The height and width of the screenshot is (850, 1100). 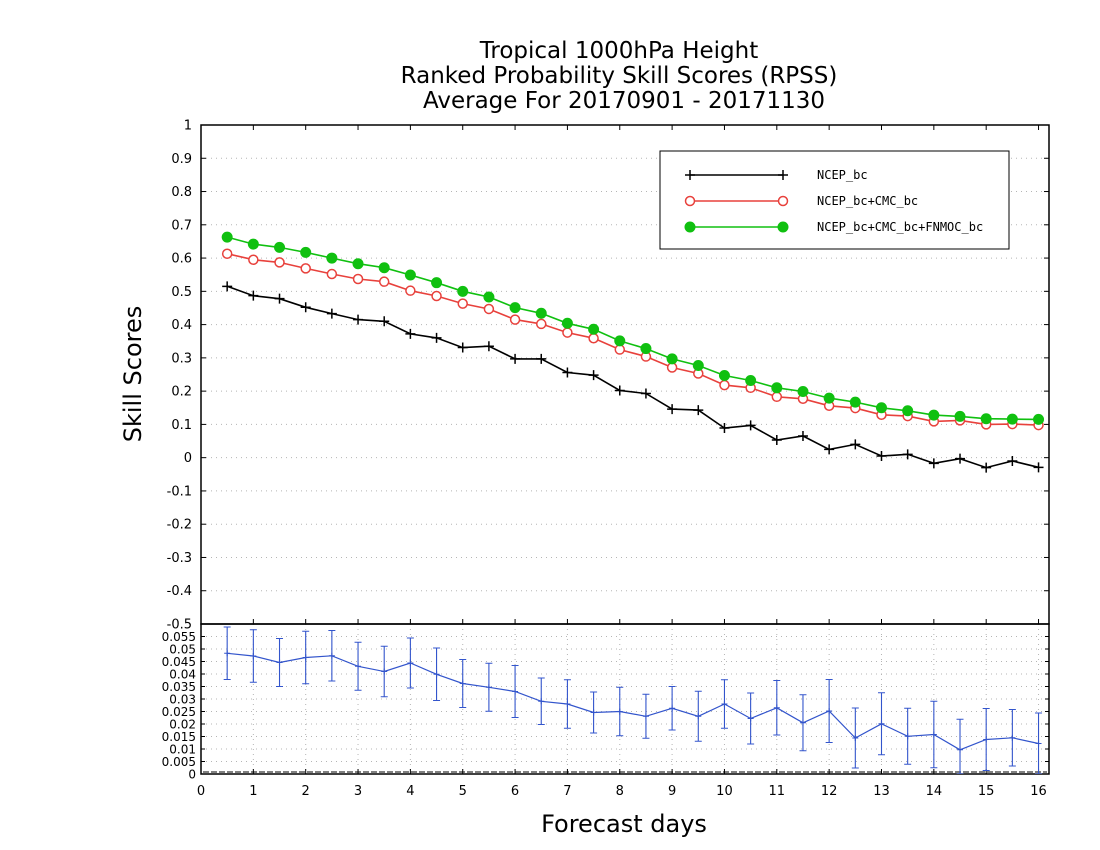 I want to click on main-y-tick-label: 0.9, so click(x=181, y=159).